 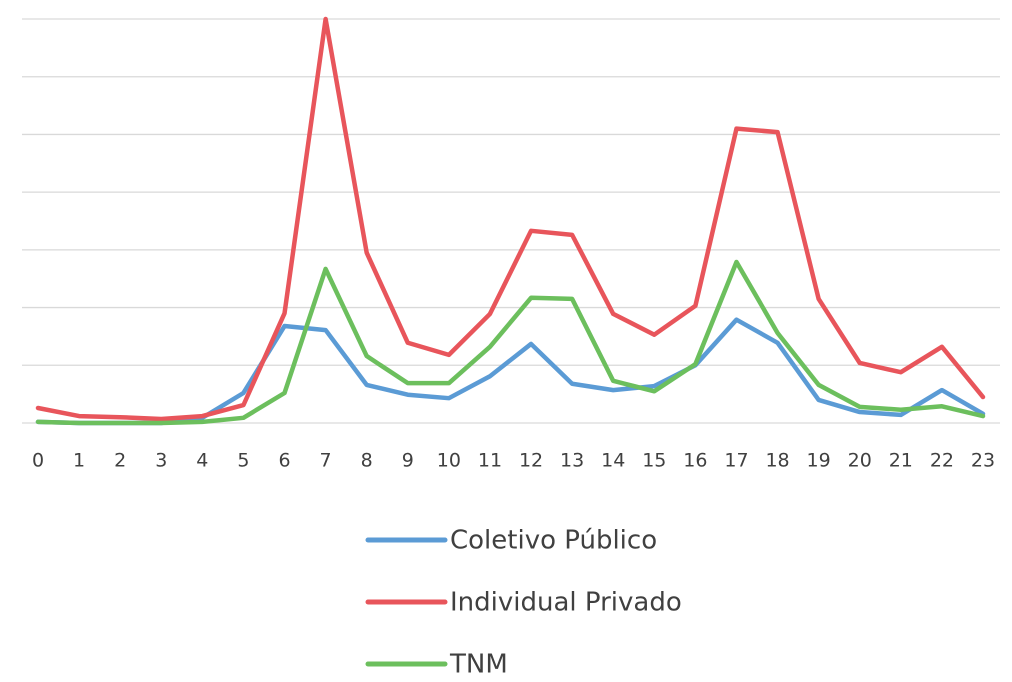 What do you see at coordinates (38, 461) in the screenshot?
I see `x-tick-label: 0` at bounding box center [38, 461].